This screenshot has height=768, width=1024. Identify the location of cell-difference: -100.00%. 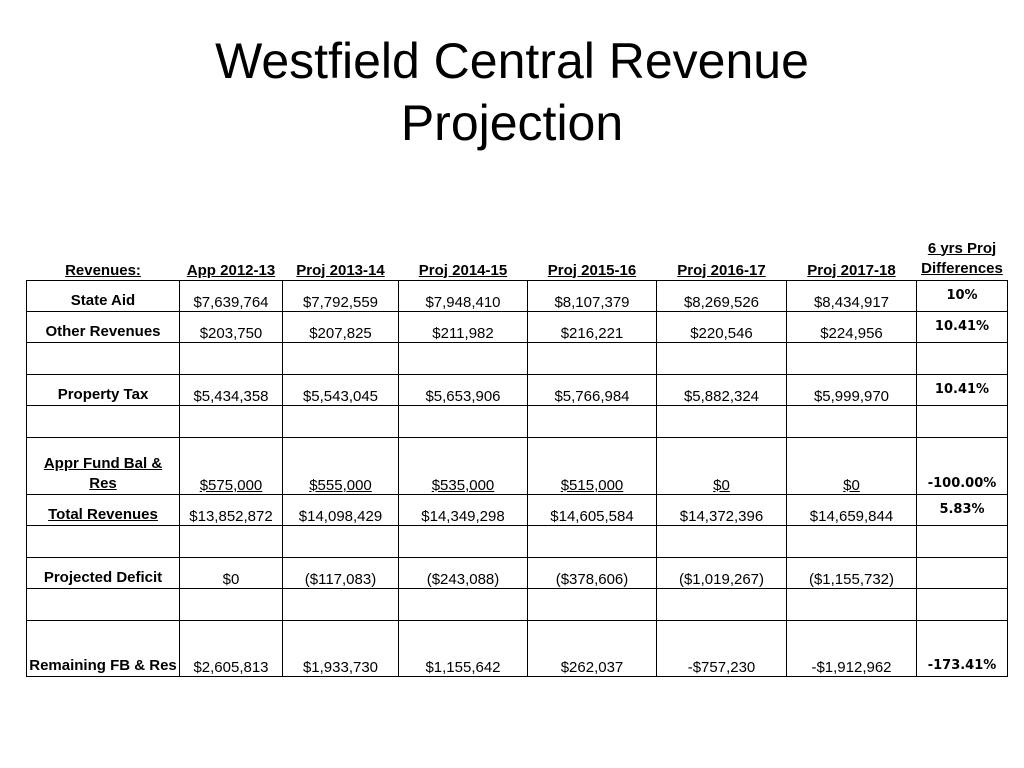
(962, 465).